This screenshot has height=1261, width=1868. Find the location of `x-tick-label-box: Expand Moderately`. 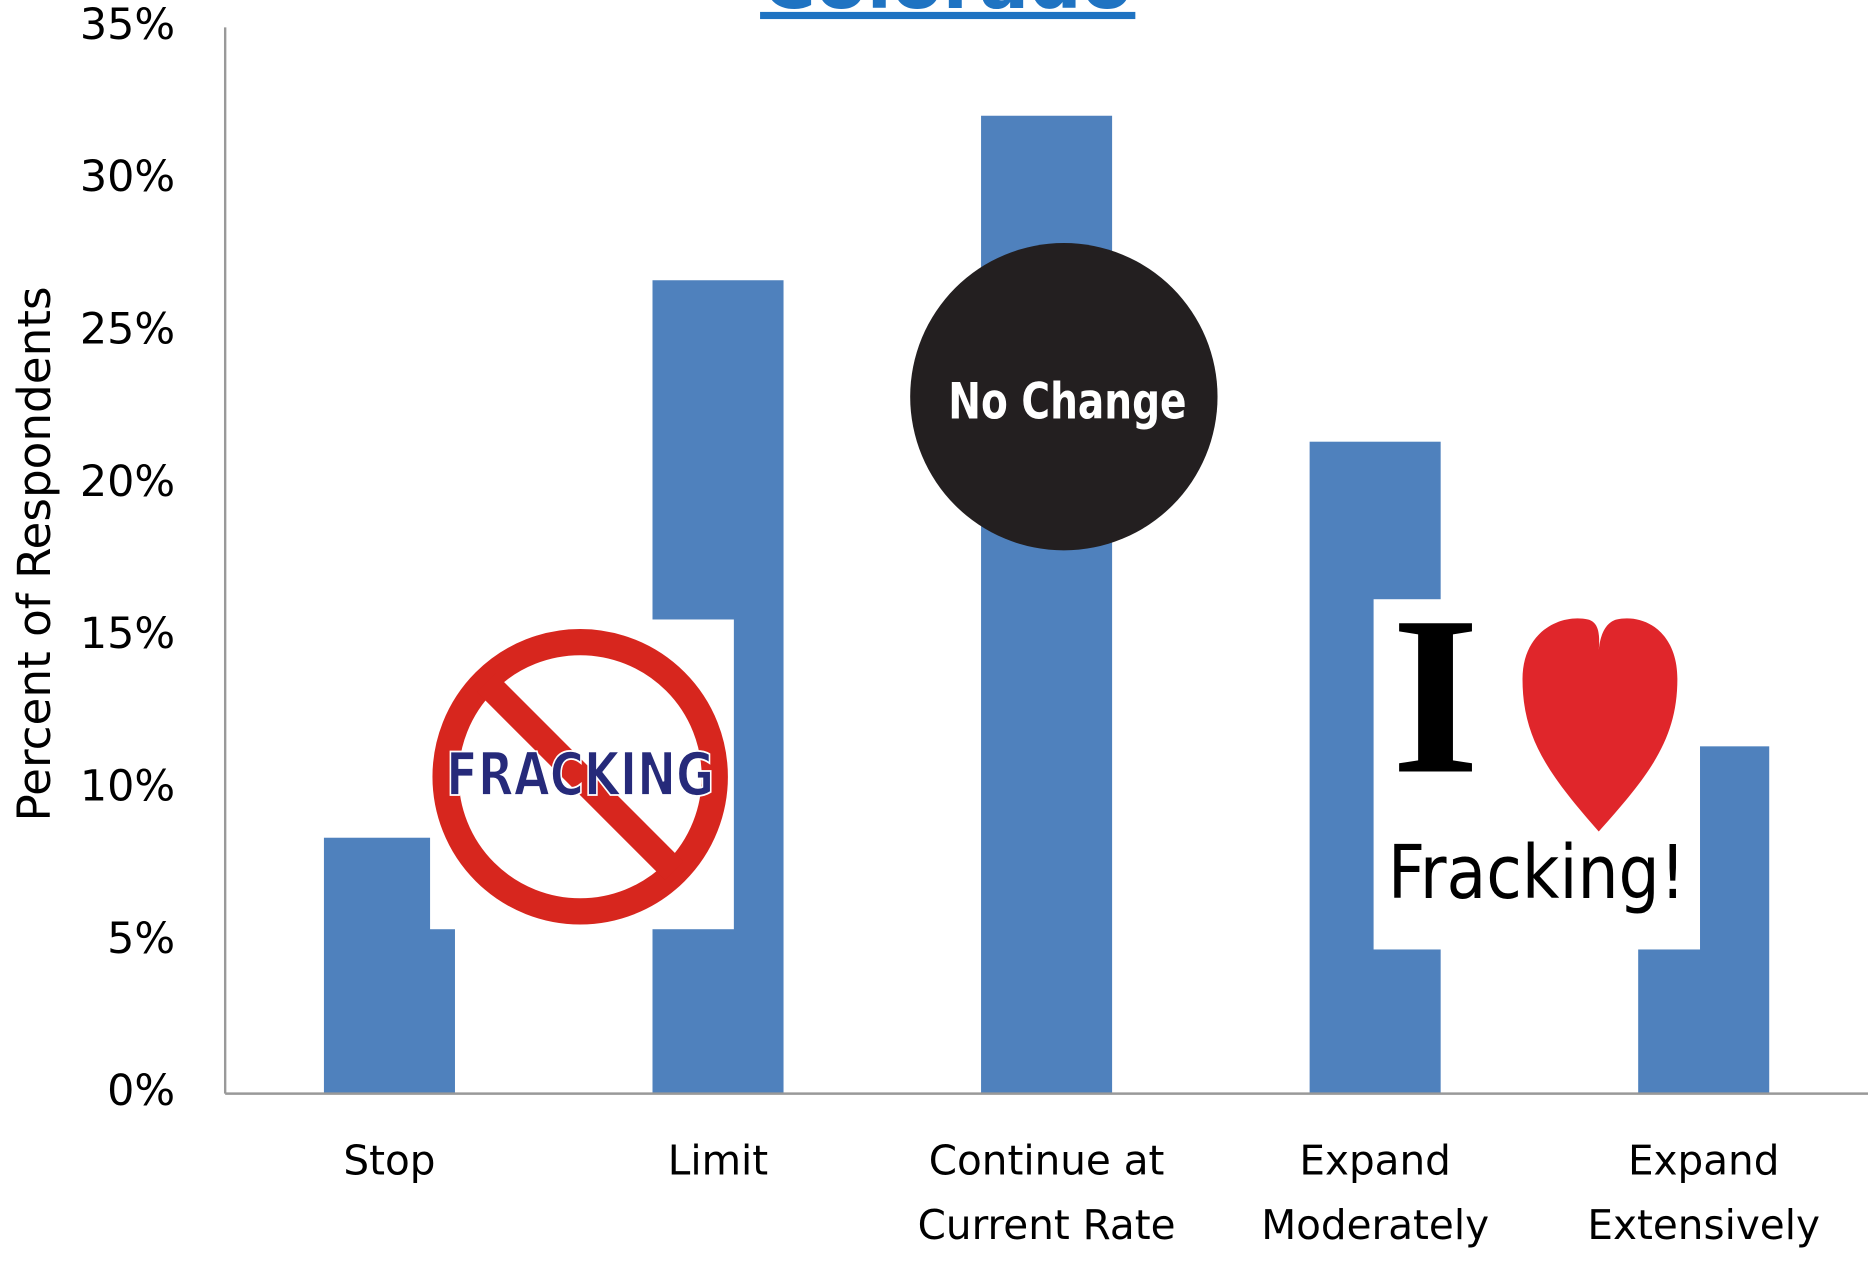

x-tick-label-box: Expand Moderately is located at coordinates (1375, 1193).